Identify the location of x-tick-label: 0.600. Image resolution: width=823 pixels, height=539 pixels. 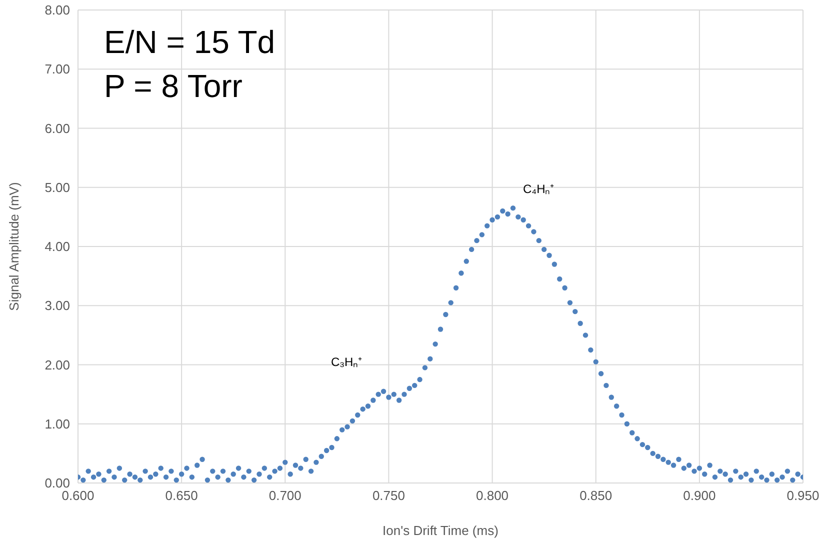
(78, 496).